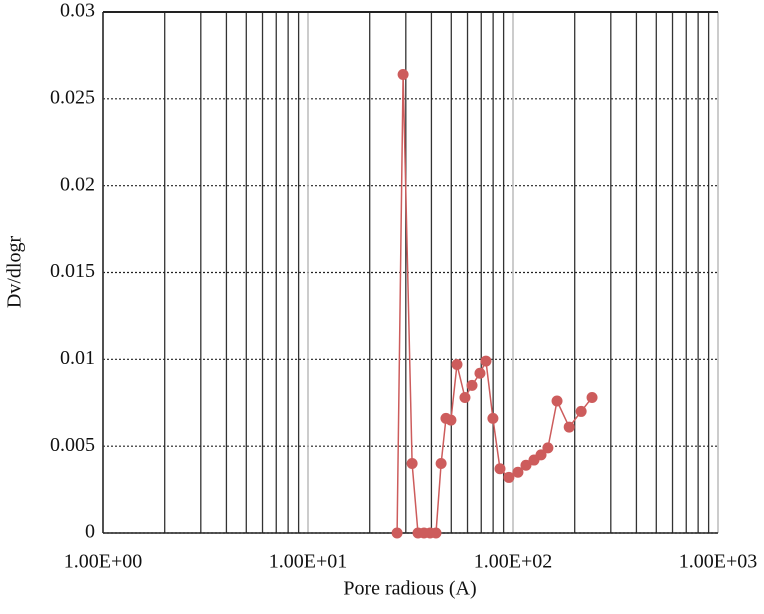 This screenshot has height=614, width=764. I want to click on y-tick-label: 0.02, so click(77, 184).